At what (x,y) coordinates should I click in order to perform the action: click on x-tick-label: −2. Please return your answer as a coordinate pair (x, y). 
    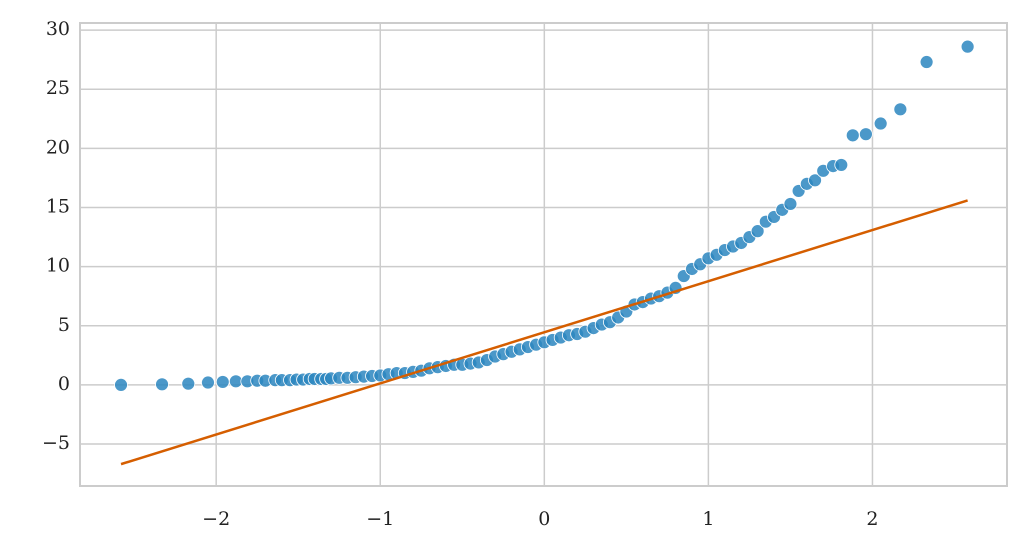
    Looking at the image, I should click on (216, 519).